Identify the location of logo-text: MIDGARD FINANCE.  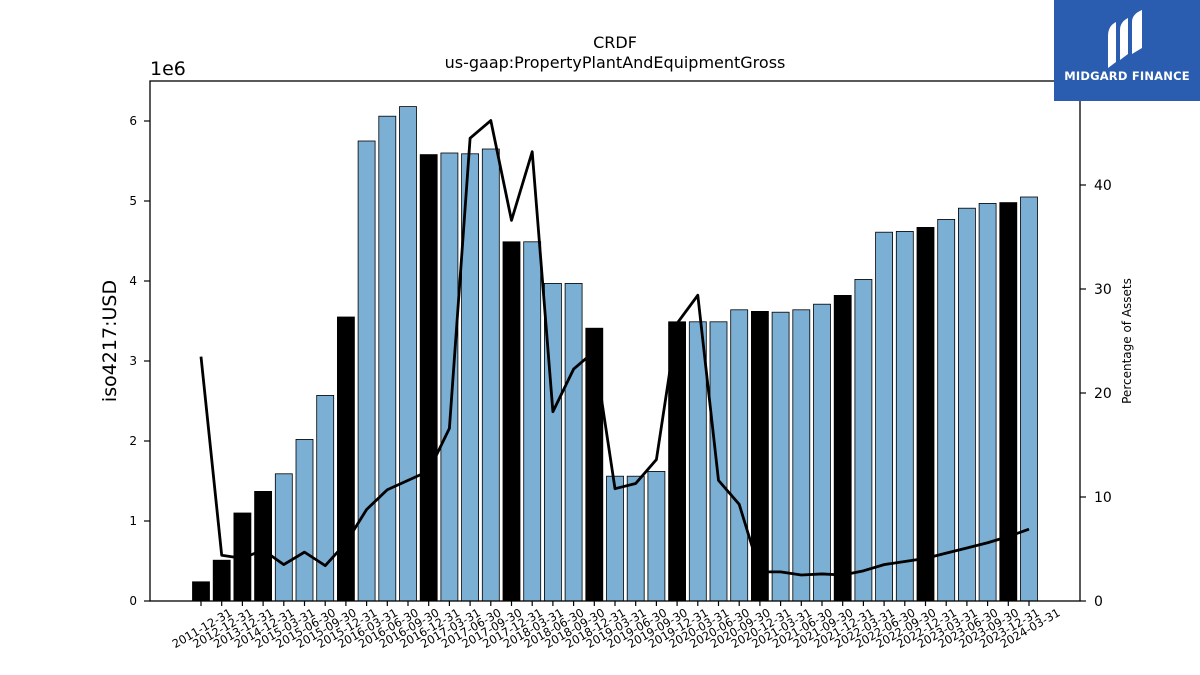
(1127, 76).